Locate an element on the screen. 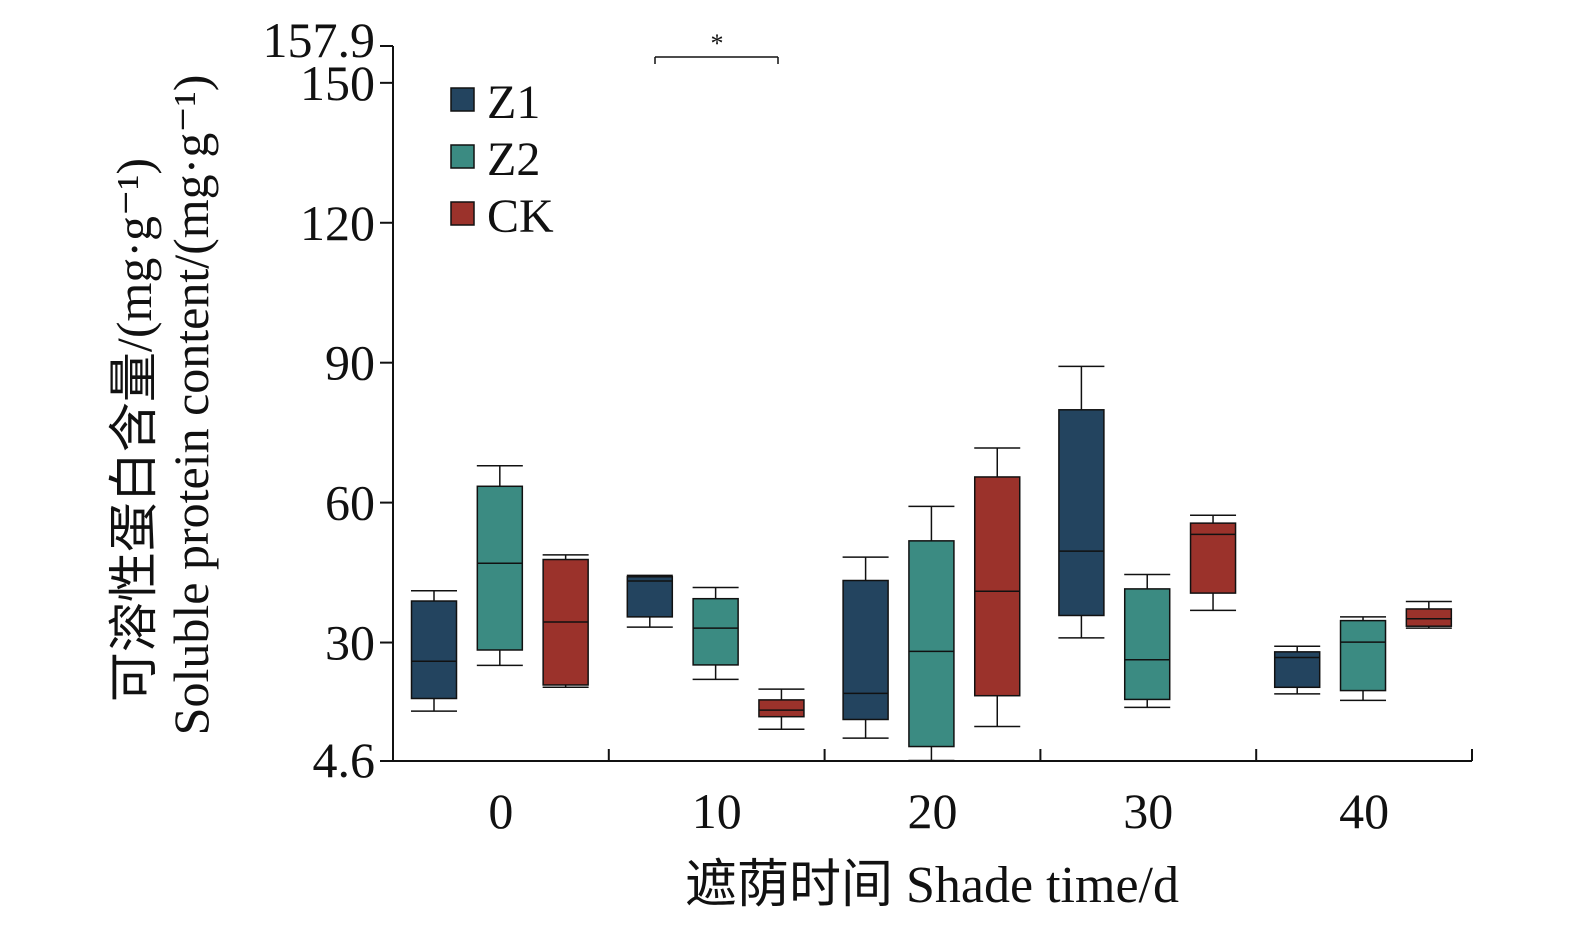  legend-label-Z2: Z2 is located at coordinates (513, 159).